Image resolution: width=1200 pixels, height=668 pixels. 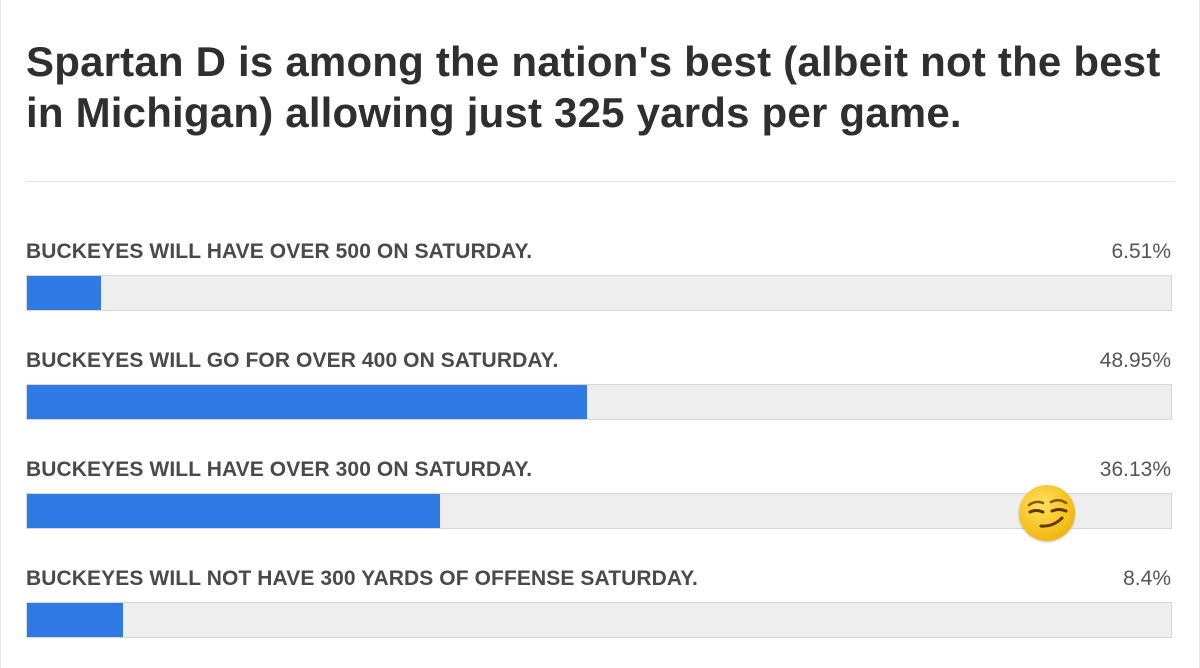 What do you see at coordinates (279, 251) in the screenshot?
I see `option-label: BUCKEYES WILL HAVE OVER 500 ON SATURDAY.` at bounding box center [279, 251].